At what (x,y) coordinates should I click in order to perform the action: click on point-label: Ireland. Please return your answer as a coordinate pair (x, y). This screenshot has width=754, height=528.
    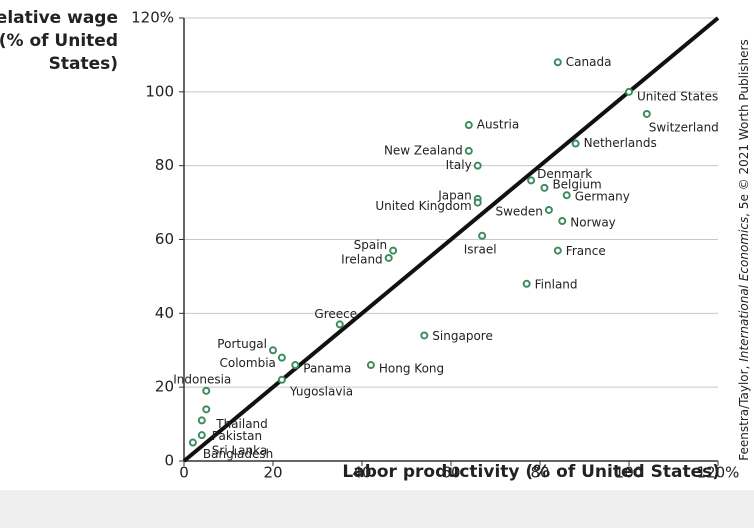
    Looking at the image, I should click on (362, 259).